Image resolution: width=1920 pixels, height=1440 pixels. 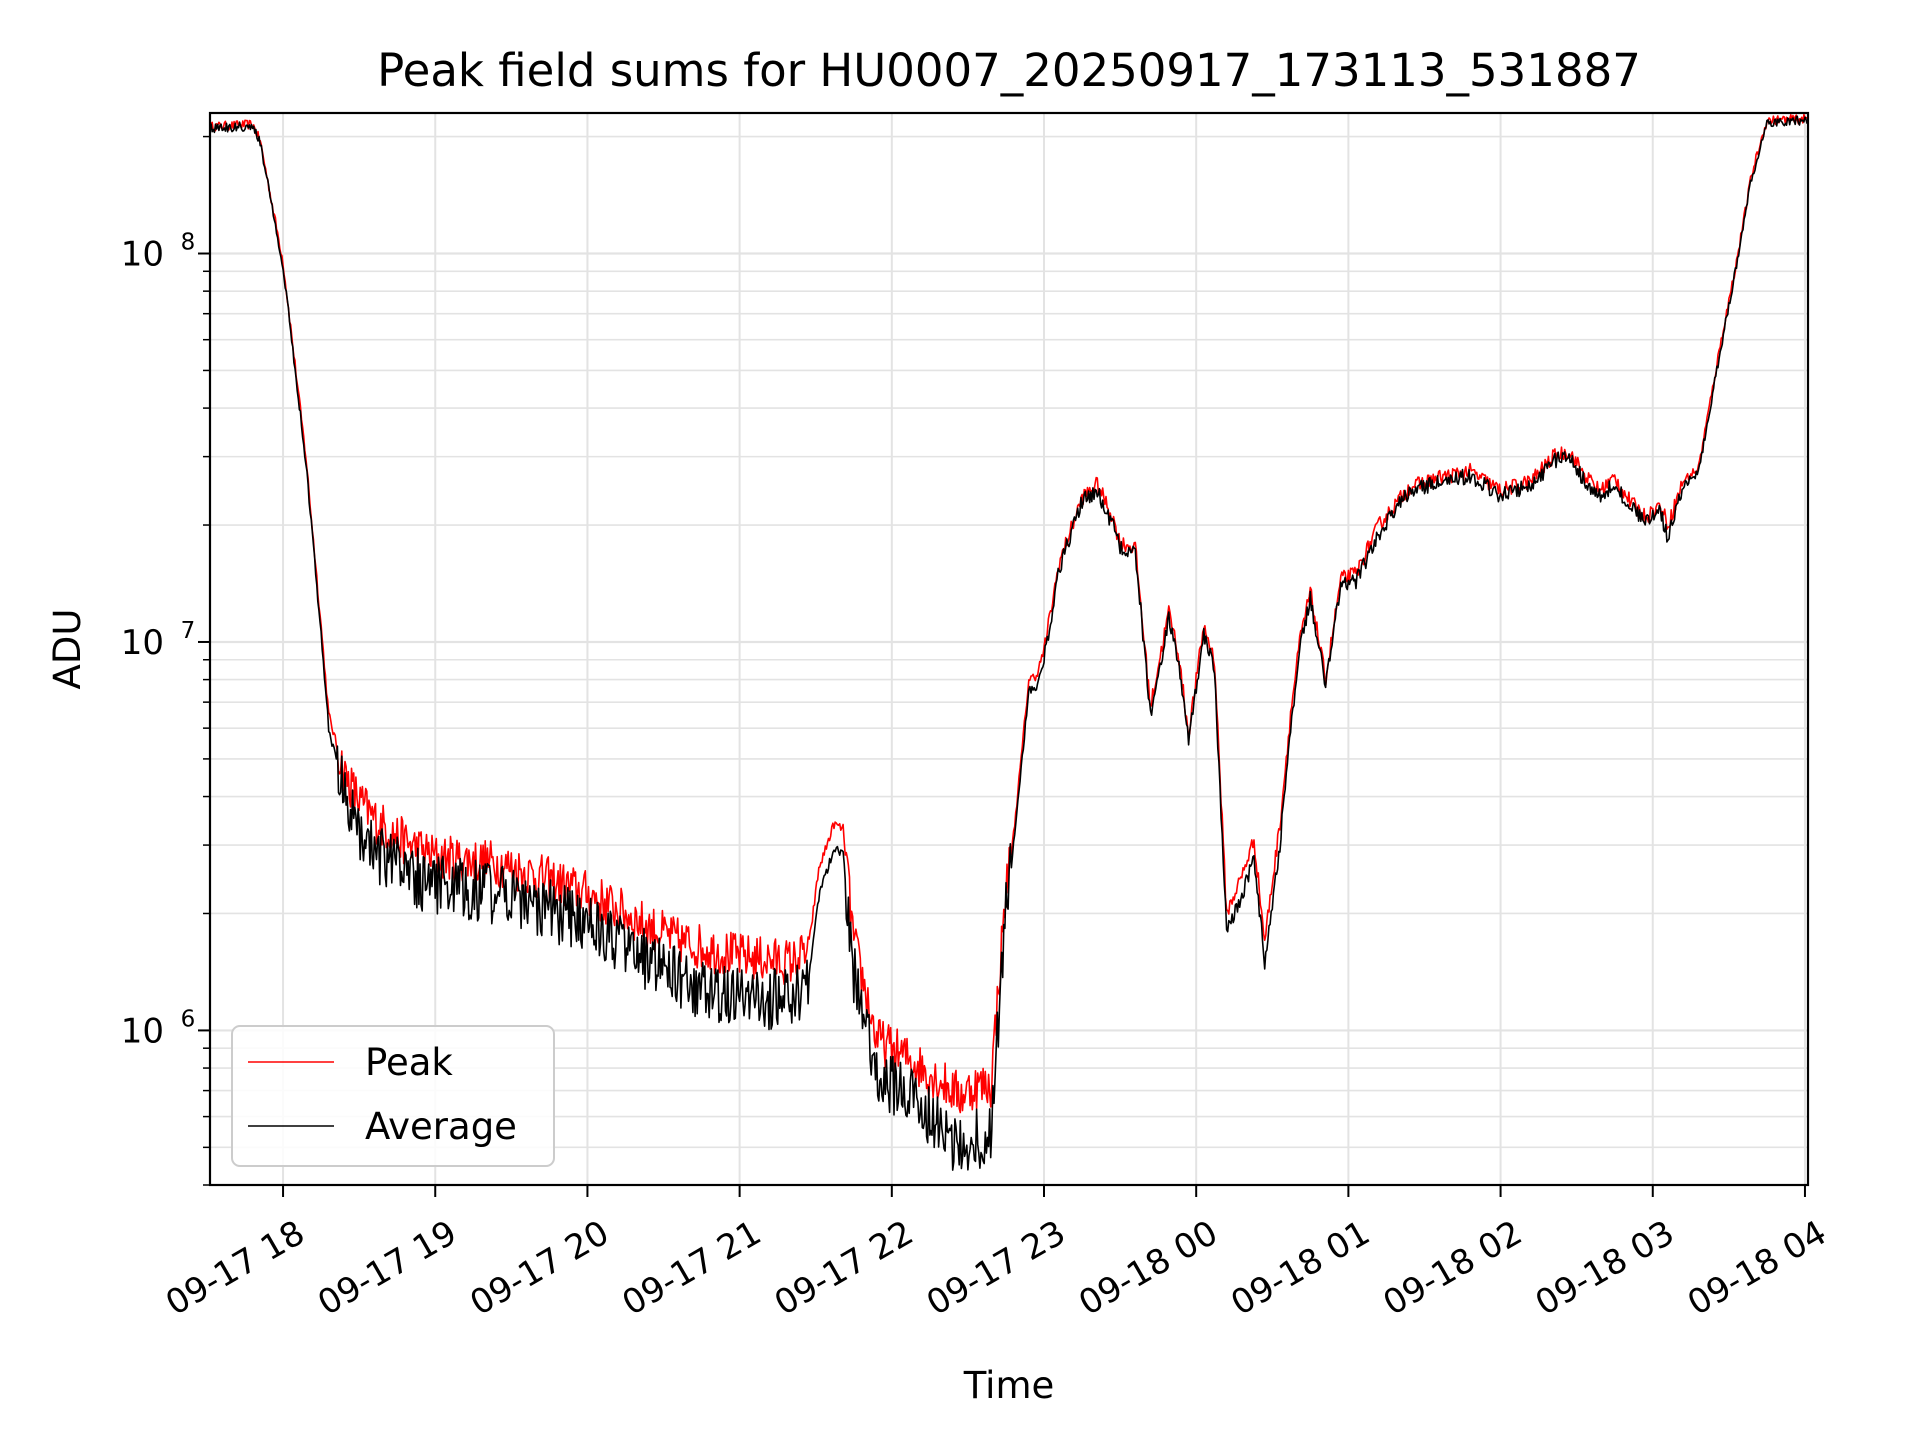 I want to click on legend: Peak Average, so click(x=393, y=1096).